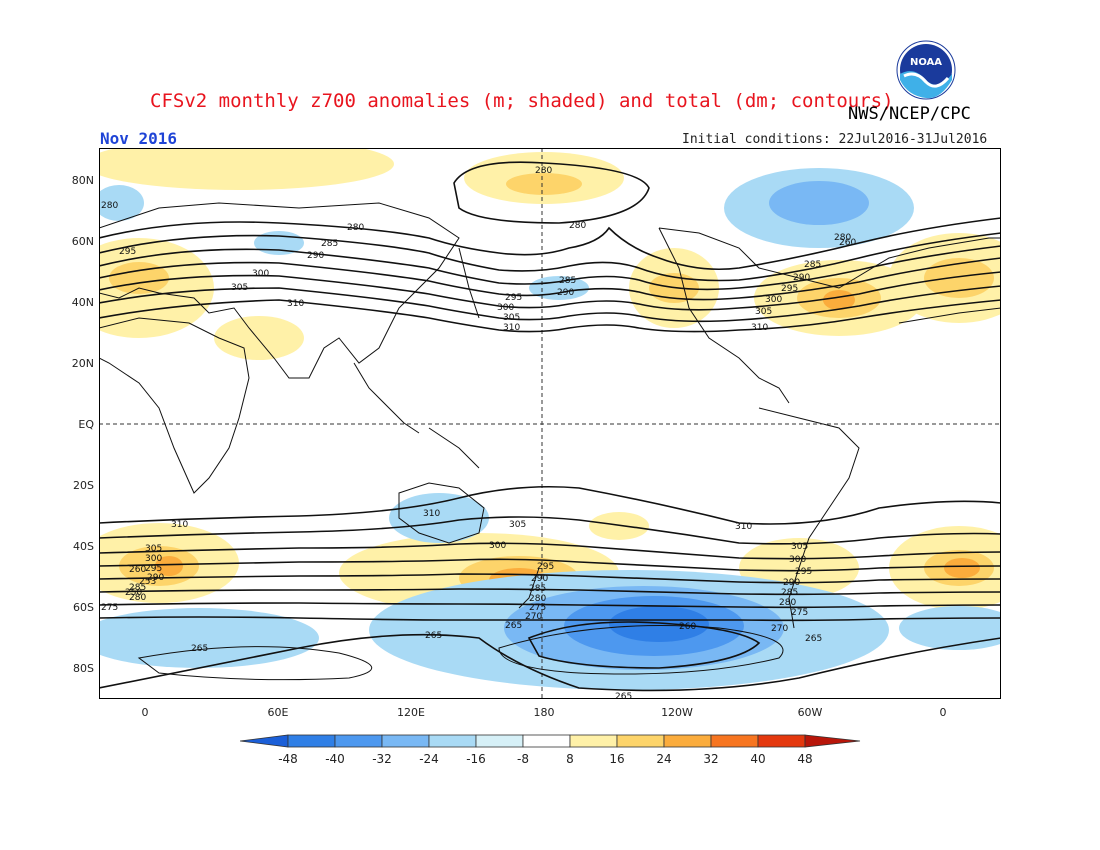 The width and height of the screenshot is (1100, 850). Describe the element at coordinates (133, 593) in the screenshot. I see `contour-label: 250` at that location.